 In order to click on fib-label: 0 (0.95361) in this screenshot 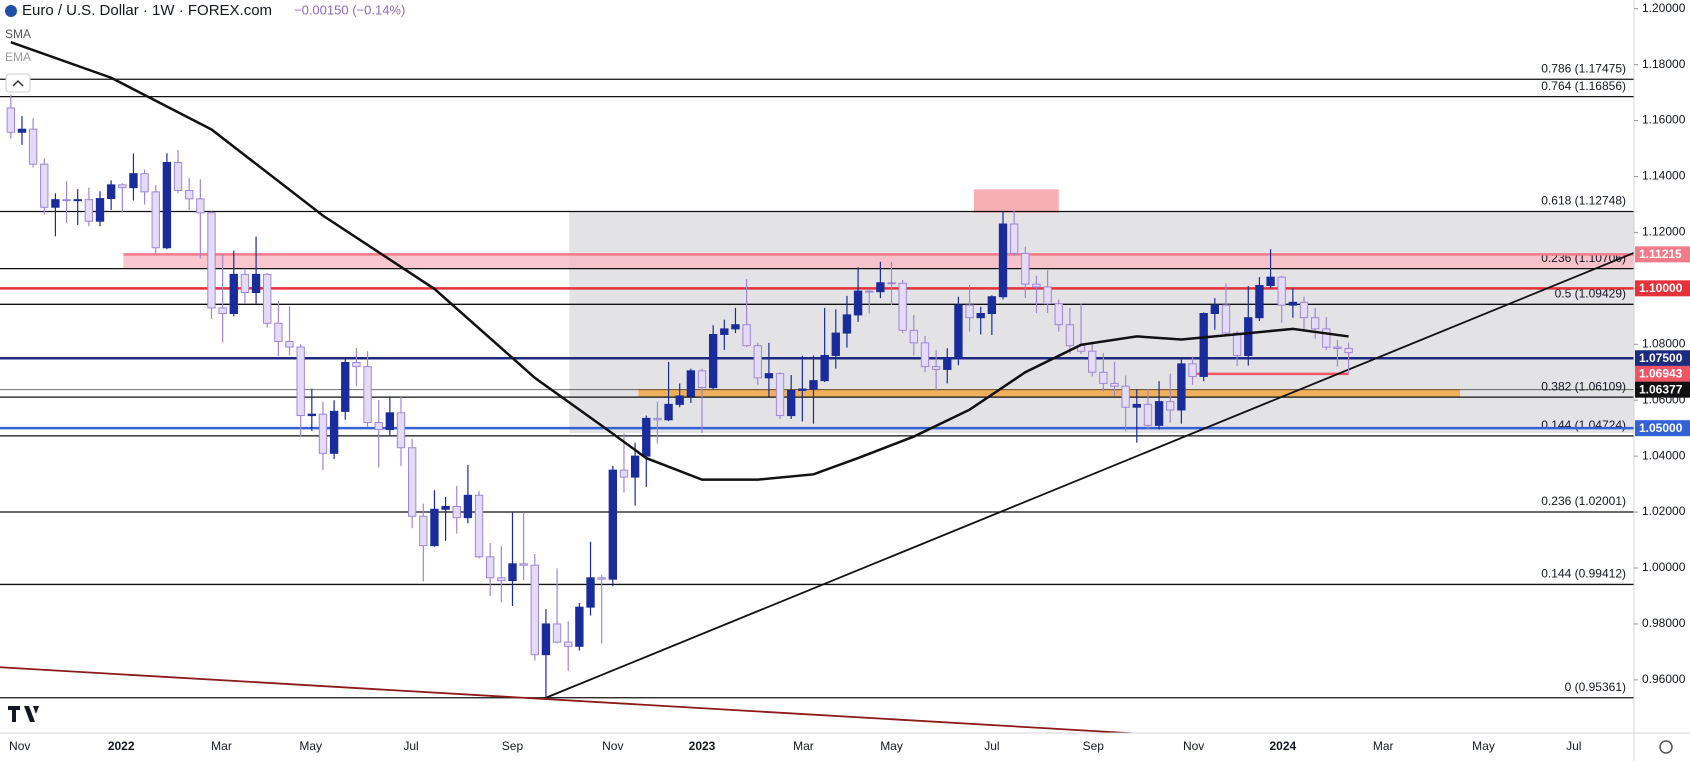, I will do `click(1595, 687)`.